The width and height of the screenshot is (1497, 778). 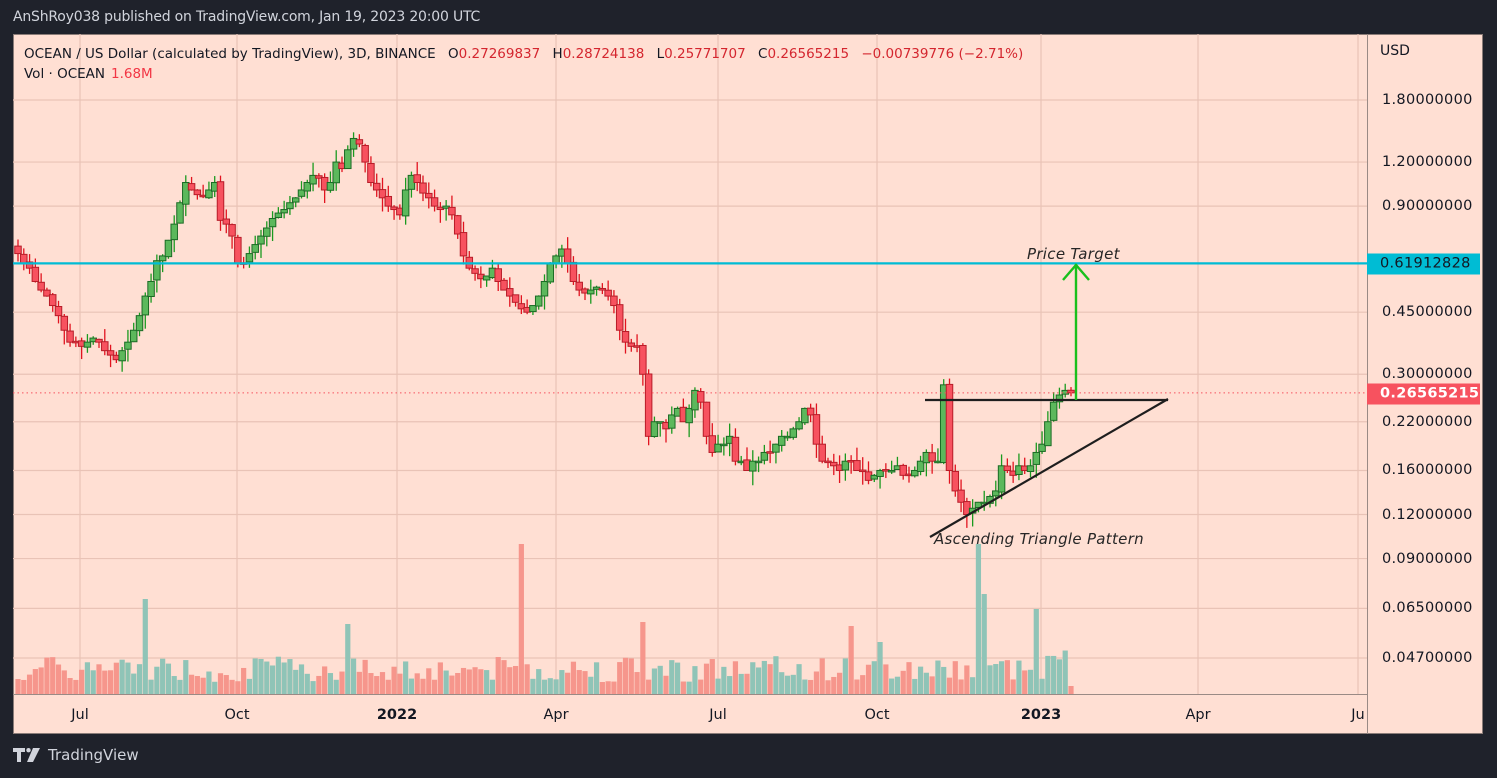 What do you see at coordinates (1427, 514) in the screenshot?
I see `price-tick-label: 0.12000000` at bounding box center [1427, 514].